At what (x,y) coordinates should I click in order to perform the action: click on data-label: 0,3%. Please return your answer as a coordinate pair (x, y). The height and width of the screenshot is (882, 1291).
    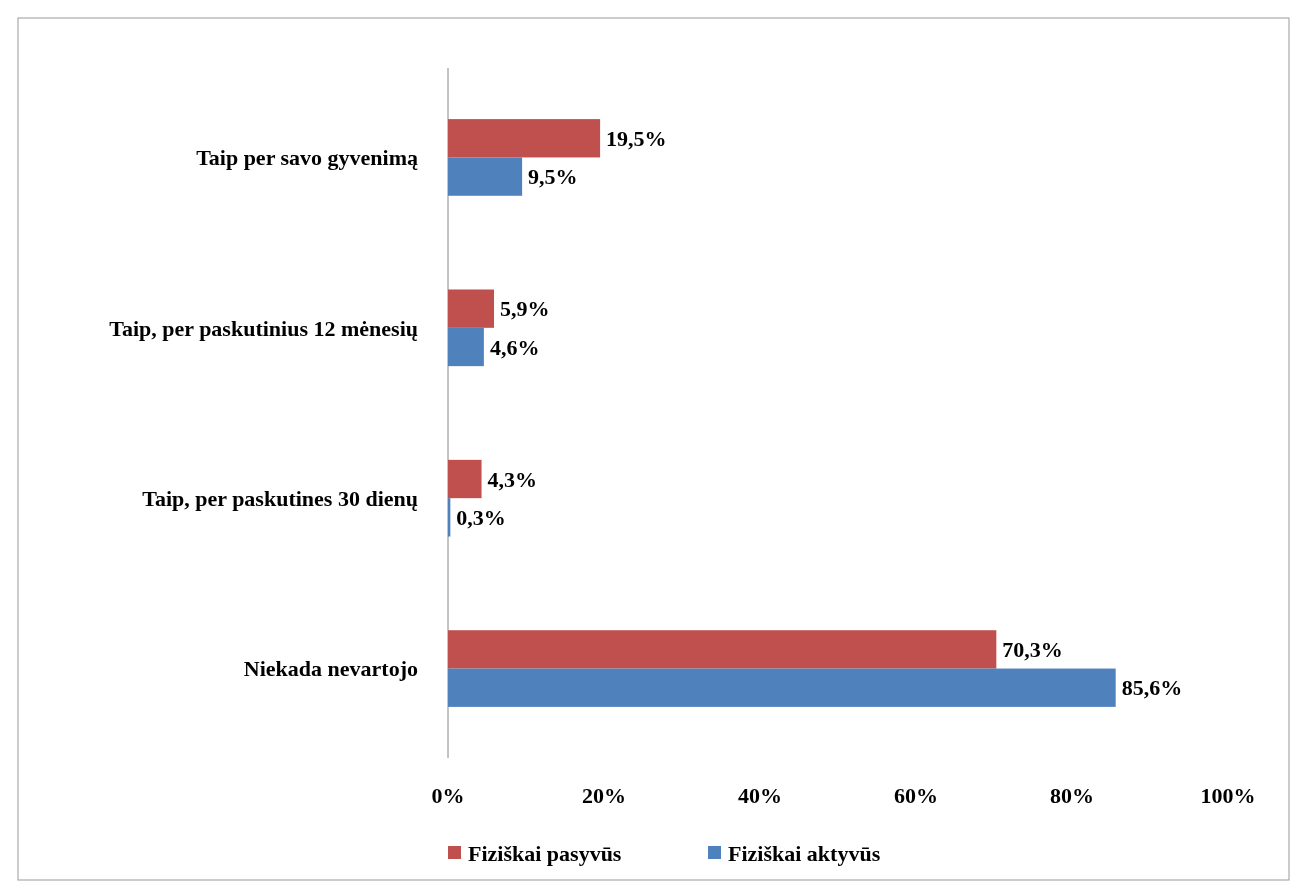
    Looking at the image, I should click on (481, 518).